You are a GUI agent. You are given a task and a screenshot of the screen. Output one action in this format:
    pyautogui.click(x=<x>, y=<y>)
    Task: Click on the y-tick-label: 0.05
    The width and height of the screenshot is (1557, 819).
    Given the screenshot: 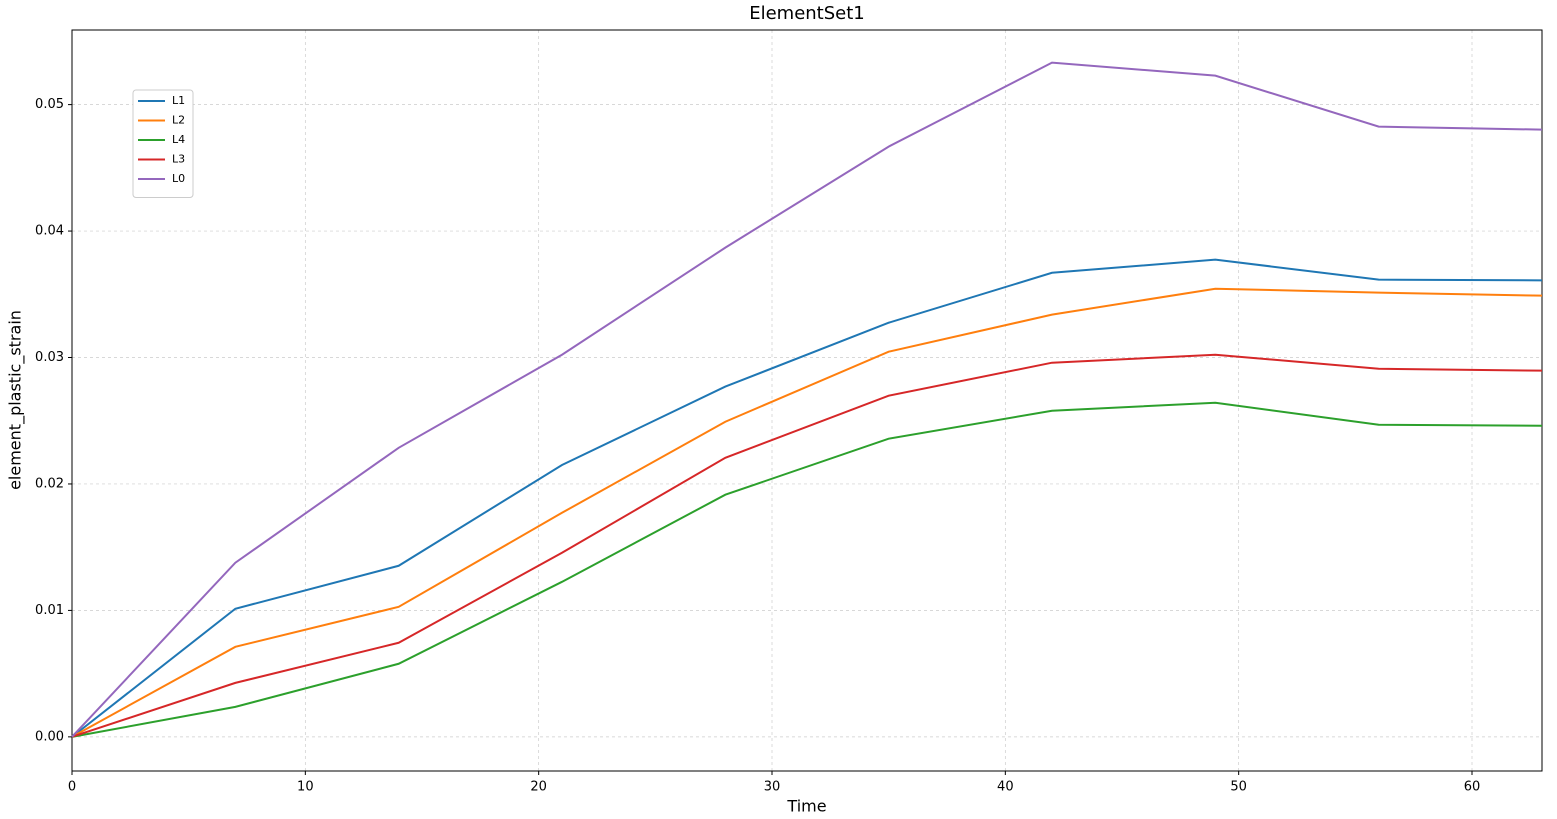 What is the action you would take?
    pyautogui.click(x=49, y=104)
    